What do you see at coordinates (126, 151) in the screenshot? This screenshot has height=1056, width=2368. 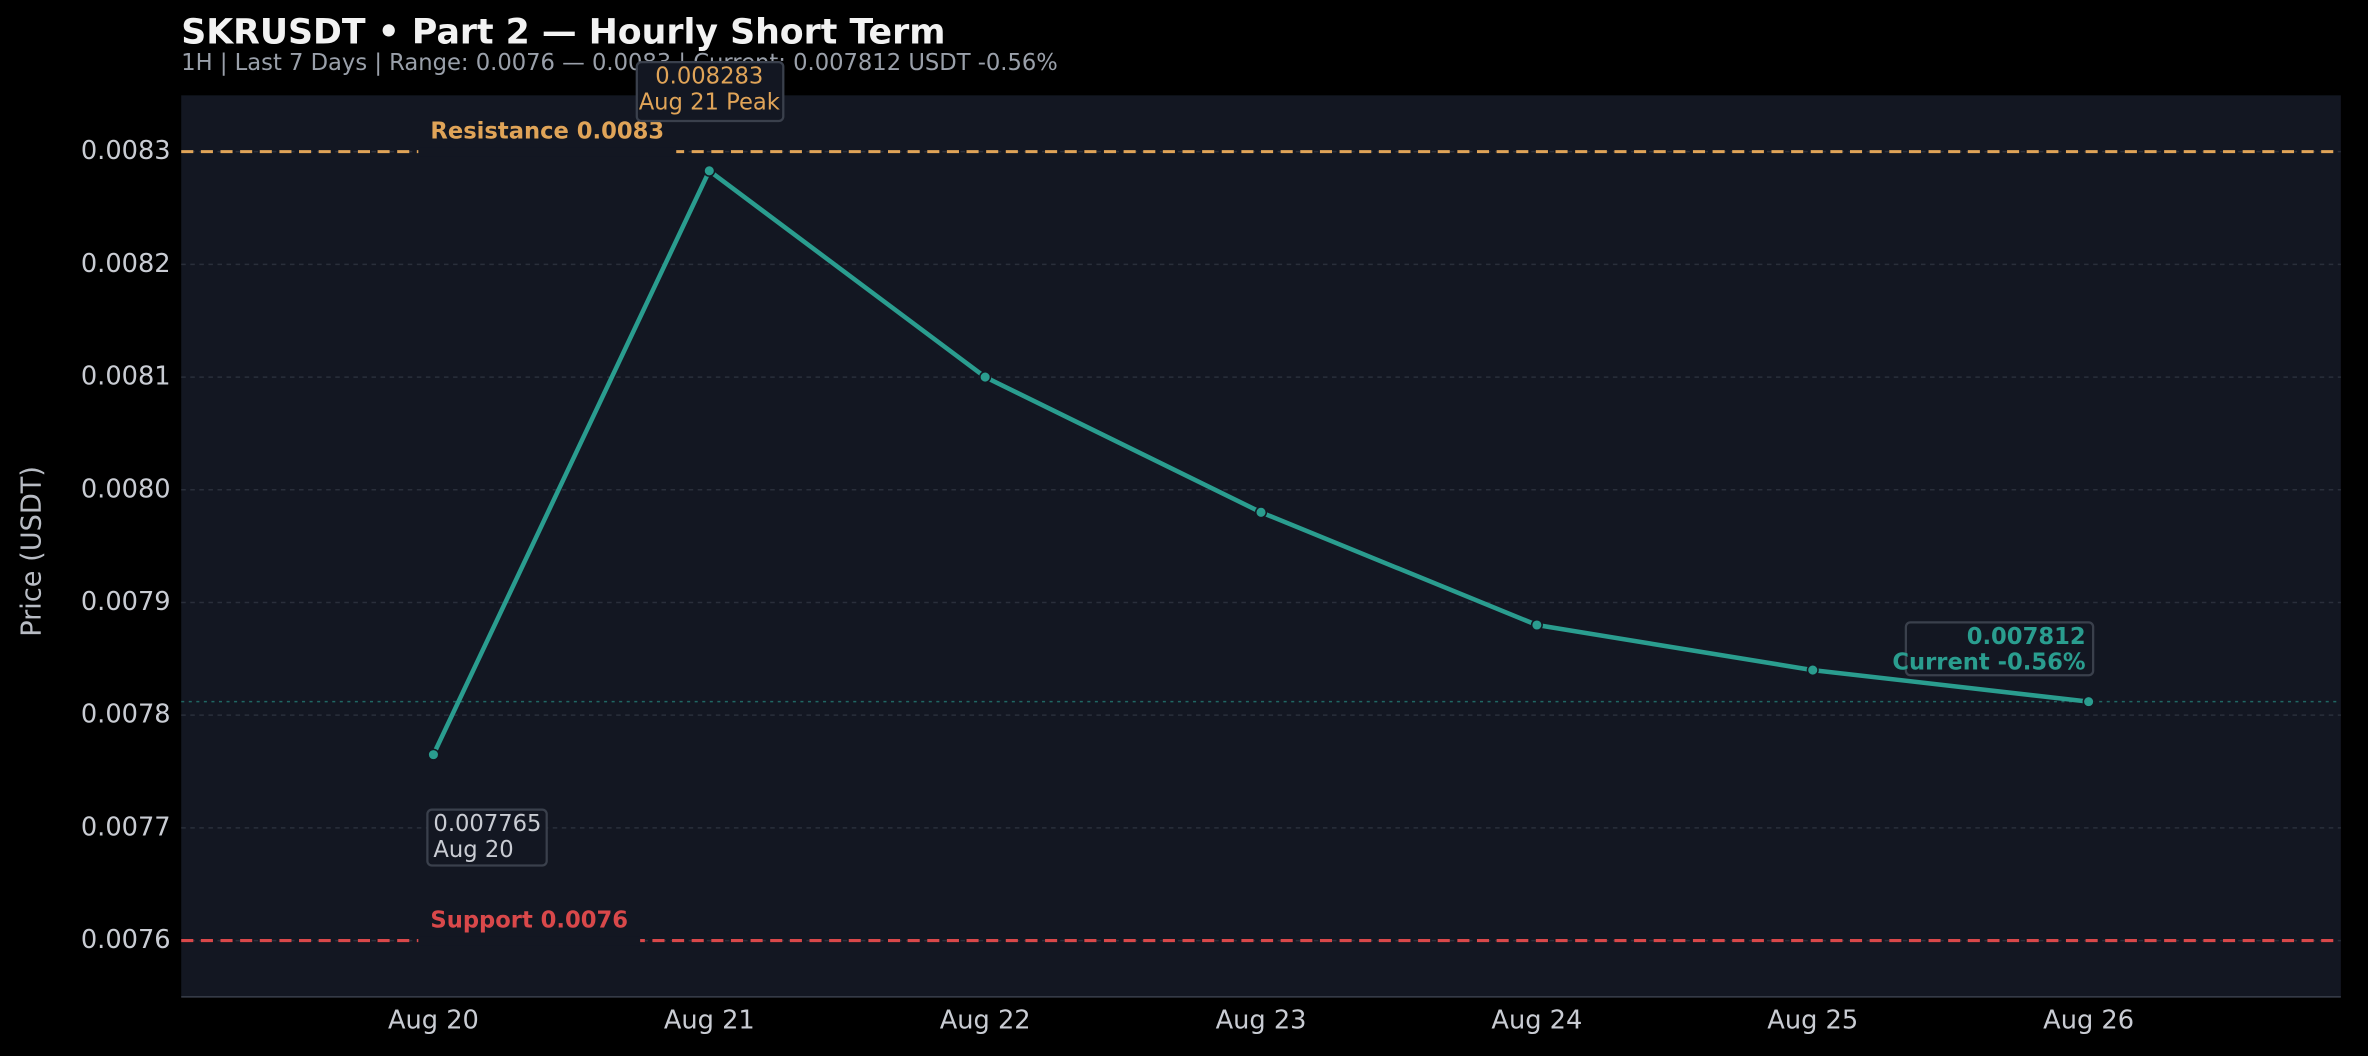 I see `y-tick-label: 0.0083` at bounding box center [126, 151].